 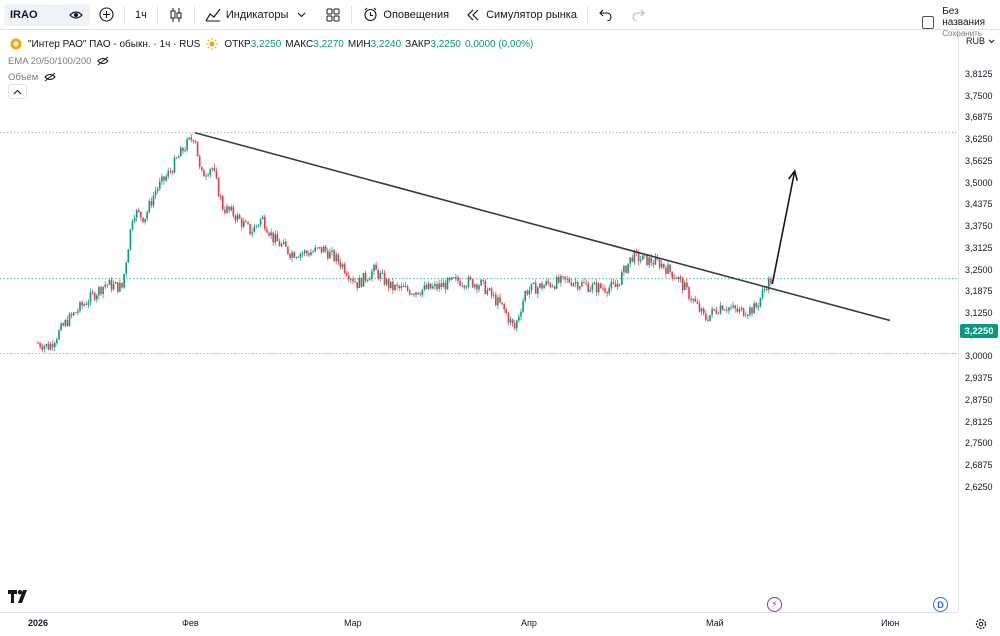 What do you see at coordinates (774, 604) in the screenshot?
I see `lightning-icon: ⚡` at bounding box center [774, 604].